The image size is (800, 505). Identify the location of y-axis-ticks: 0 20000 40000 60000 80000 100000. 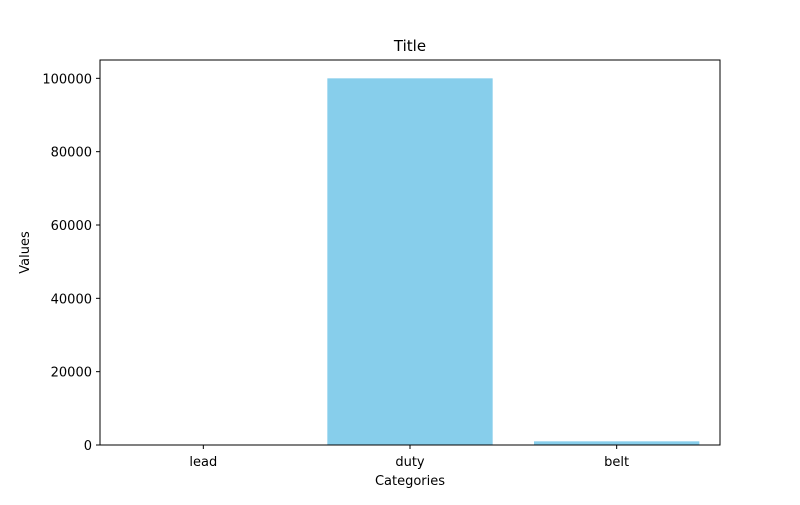
(71, 263).